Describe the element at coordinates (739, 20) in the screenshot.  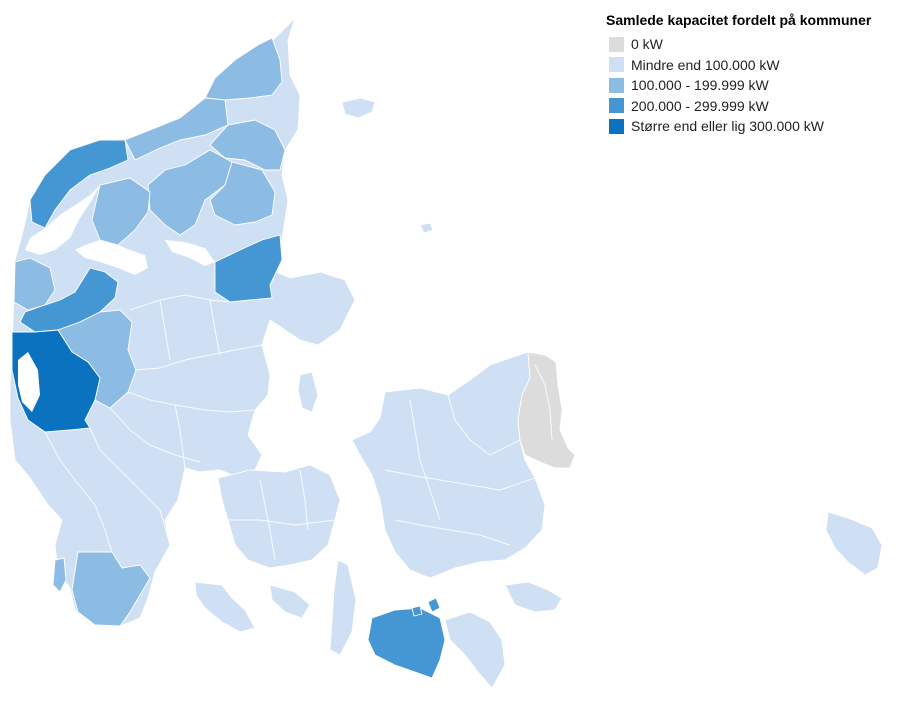
I see `legend-title: Samlede kapacitet fordelt på kommuner` at that location.